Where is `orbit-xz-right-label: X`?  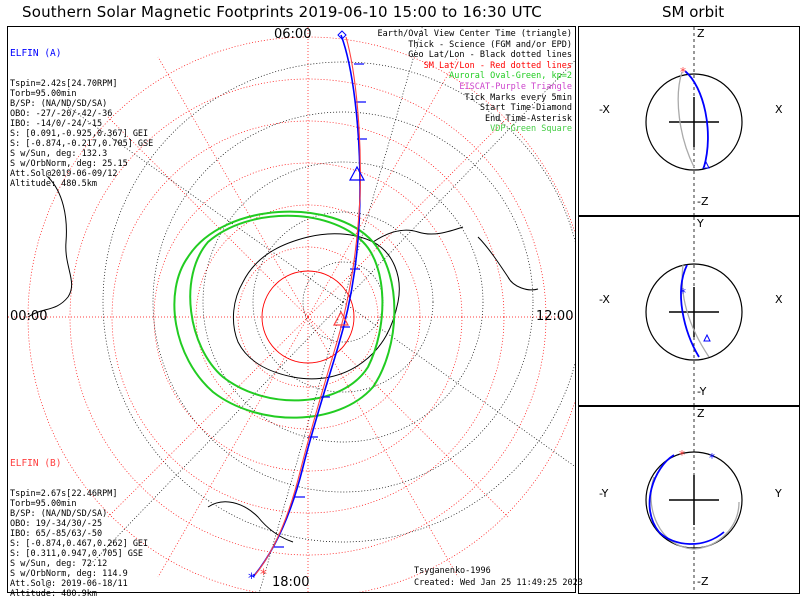
orbit-xz-right-label: X is located at coordinates (779, 109).